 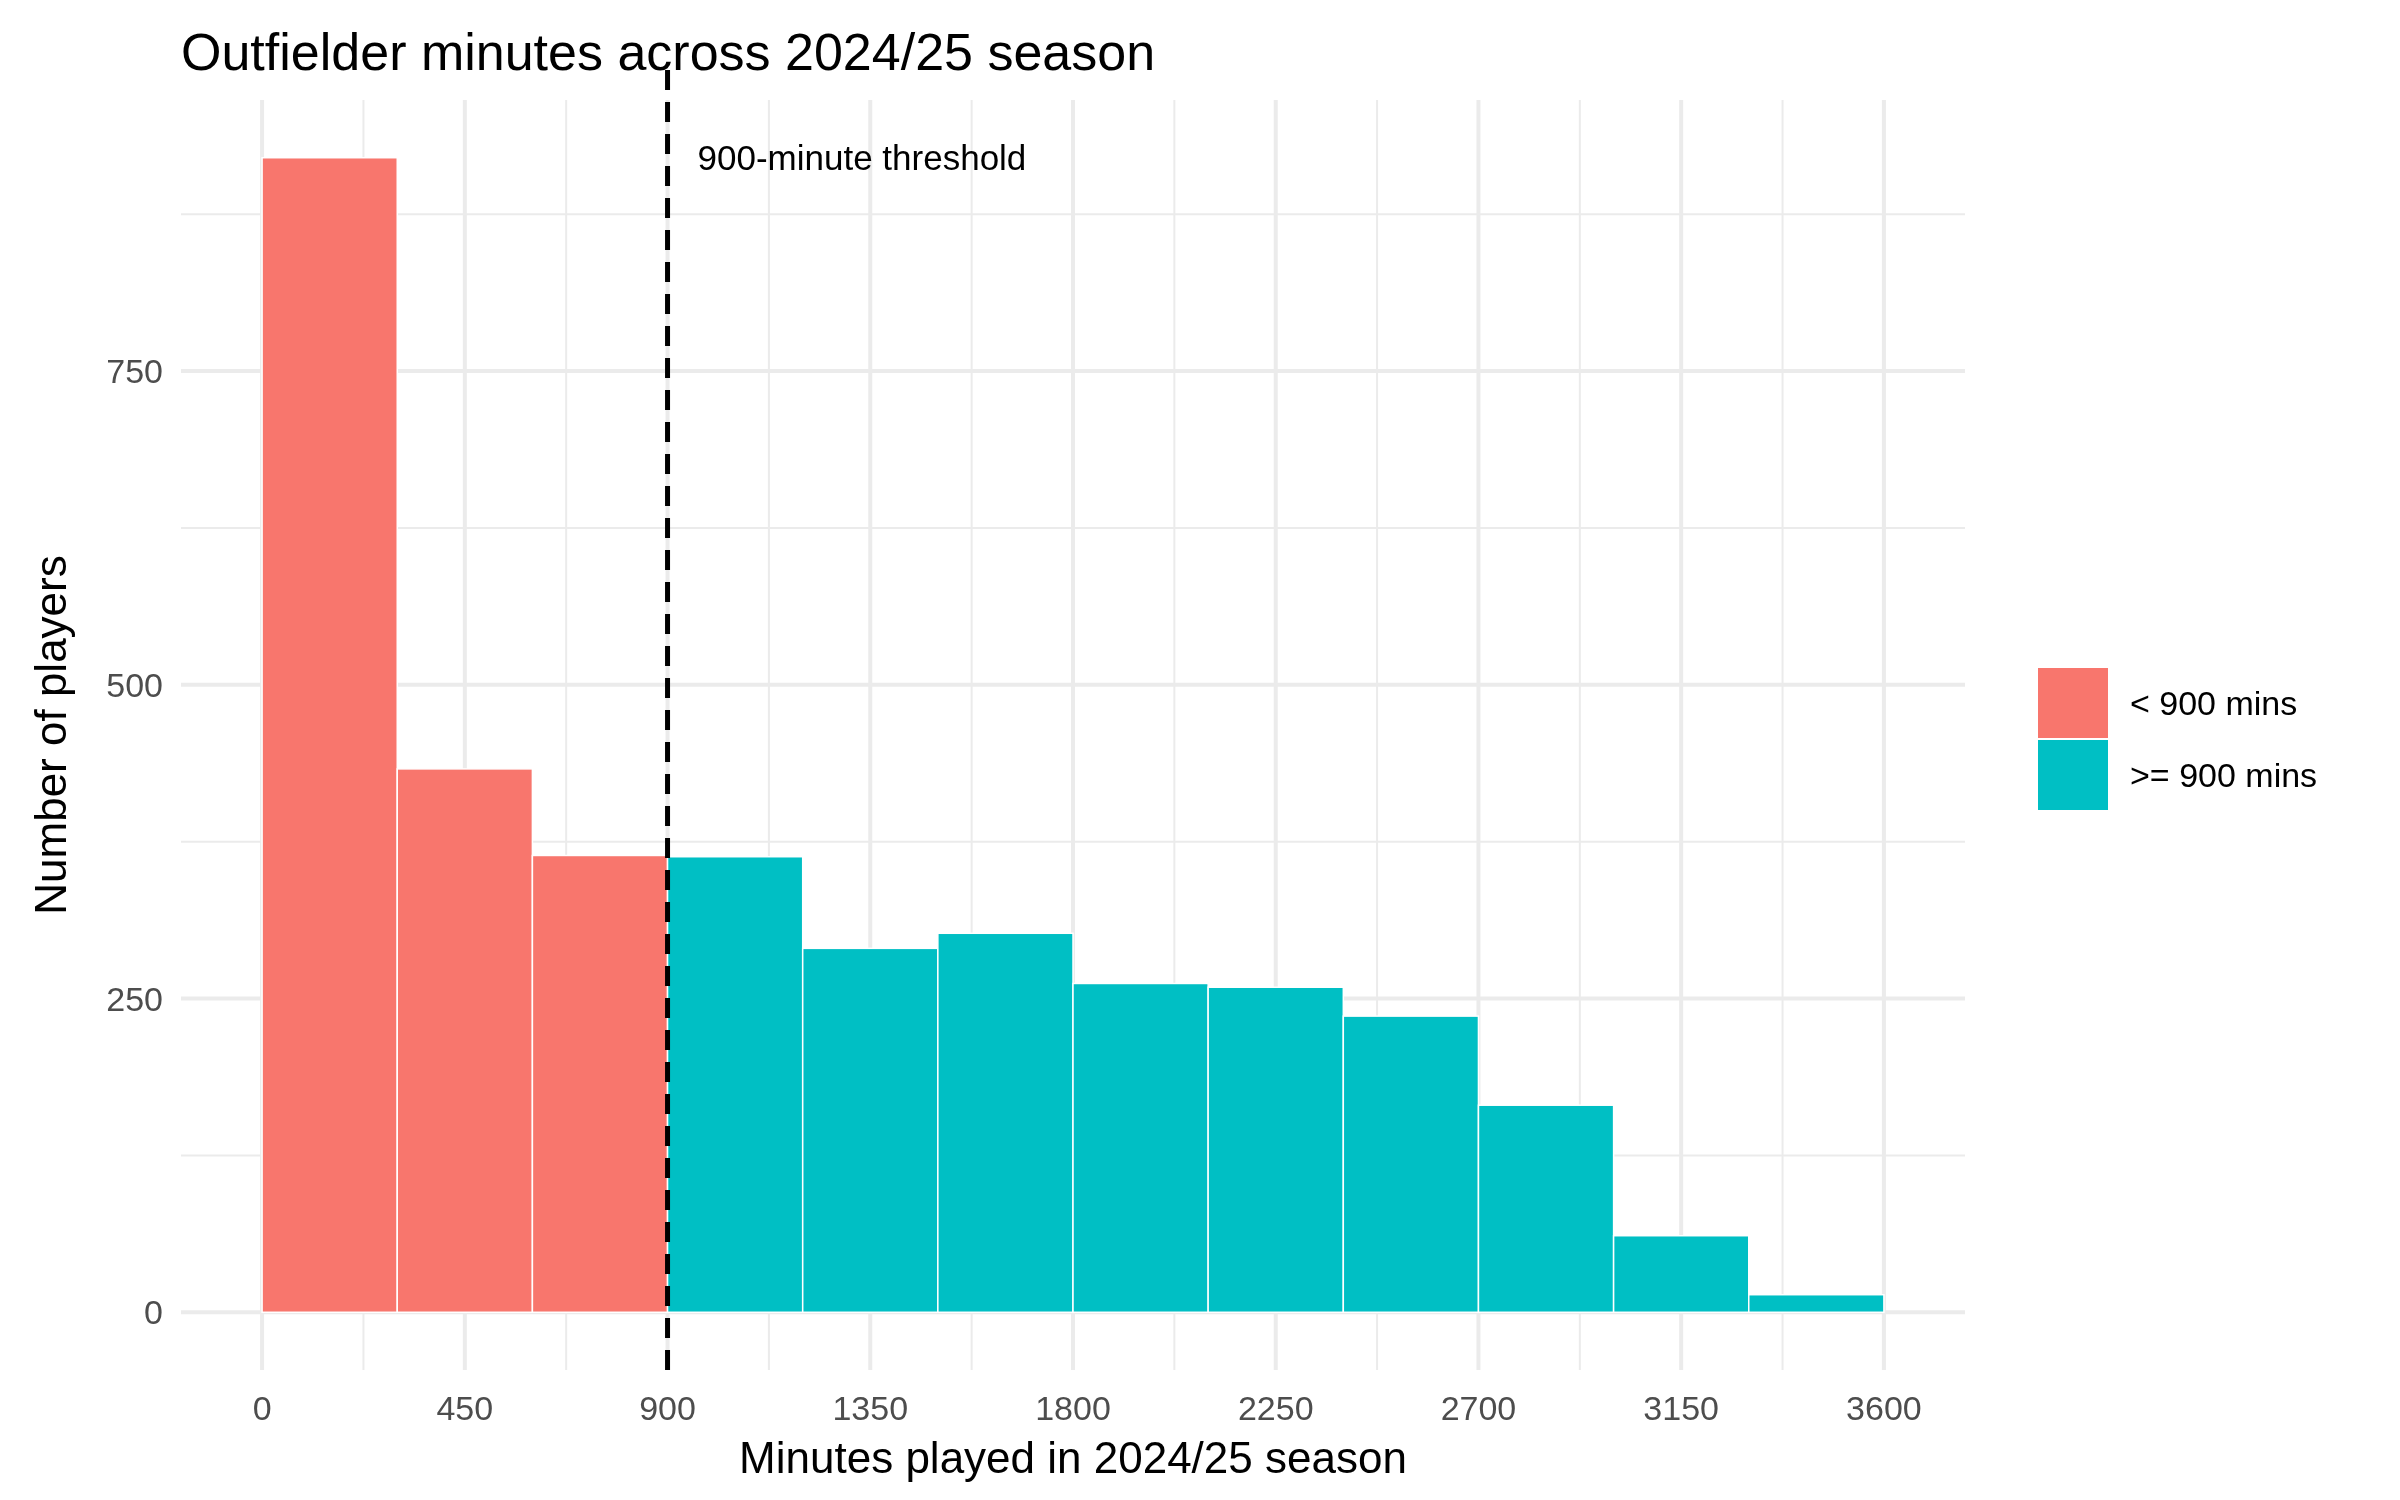 I want to click on y-tick-label: 250, so click(x=134, y=998).